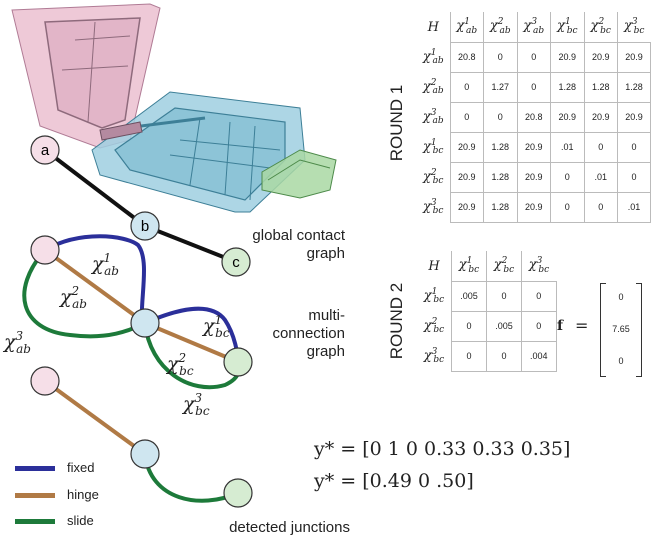 The image size is (651, 540). Describe the element at coordinates (469, 266) in the screenshot. I see `round2-col-0: χ1bc` at that location.